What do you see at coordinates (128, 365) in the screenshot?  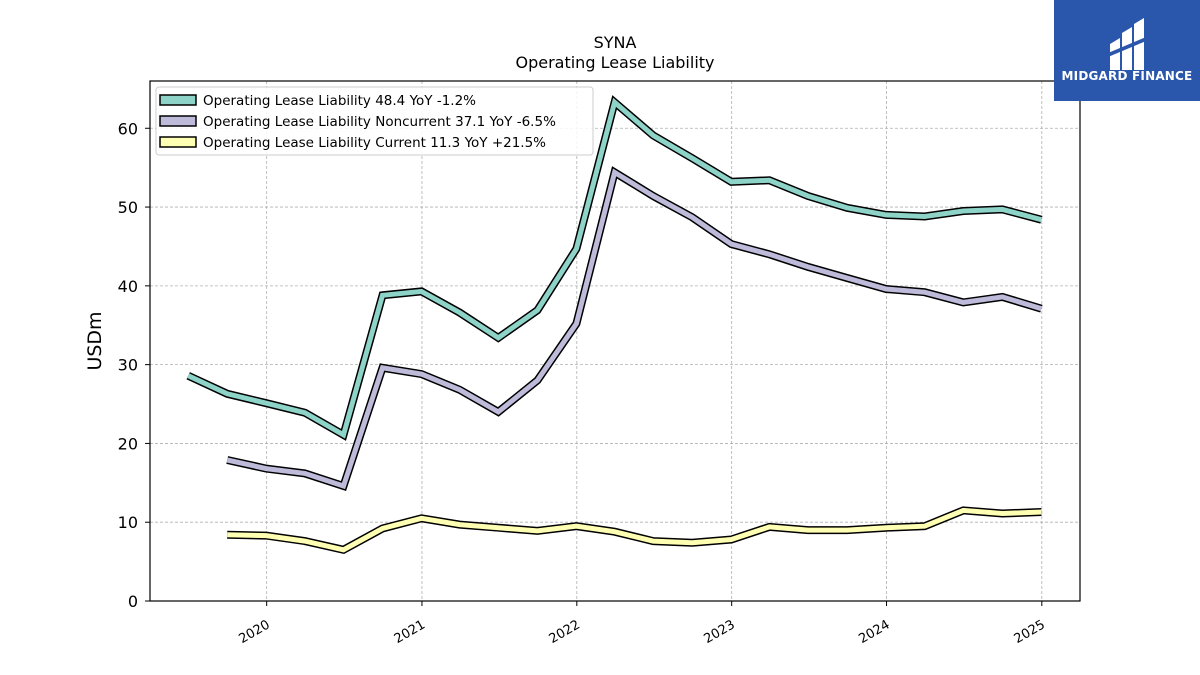 I see `y-tick-label: 30` at bounding box center [128, 365].